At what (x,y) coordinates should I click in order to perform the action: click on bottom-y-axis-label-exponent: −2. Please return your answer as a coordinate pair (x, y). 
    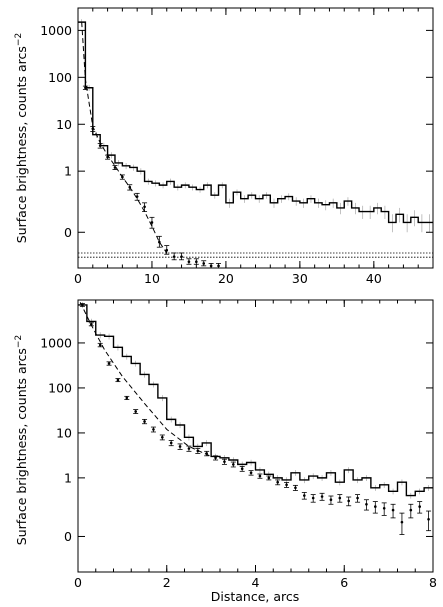
    Looking at the image, I should click on (19, 341).